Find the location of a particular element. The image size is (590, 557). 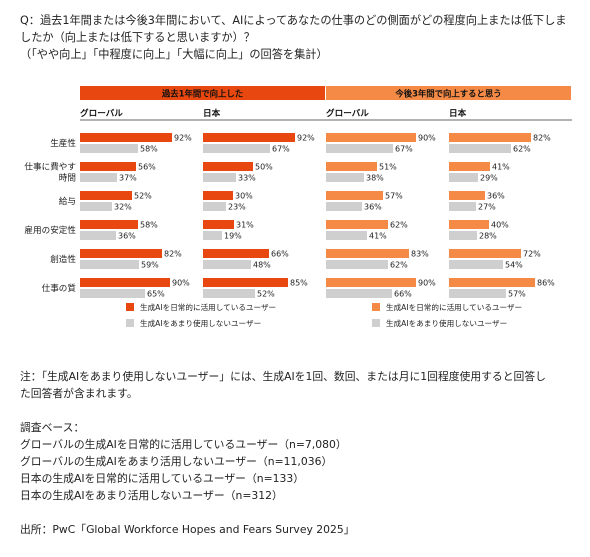

category-label-line: 雇用の安定性 is located at coordinates (50, 230).